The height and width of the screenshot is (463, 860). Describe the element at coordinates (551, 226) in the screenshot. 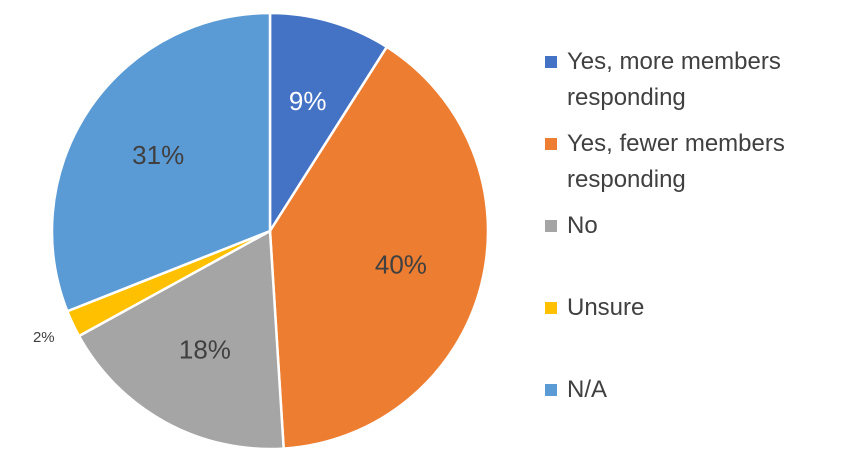

I see `legend-swatch-no` at that location.